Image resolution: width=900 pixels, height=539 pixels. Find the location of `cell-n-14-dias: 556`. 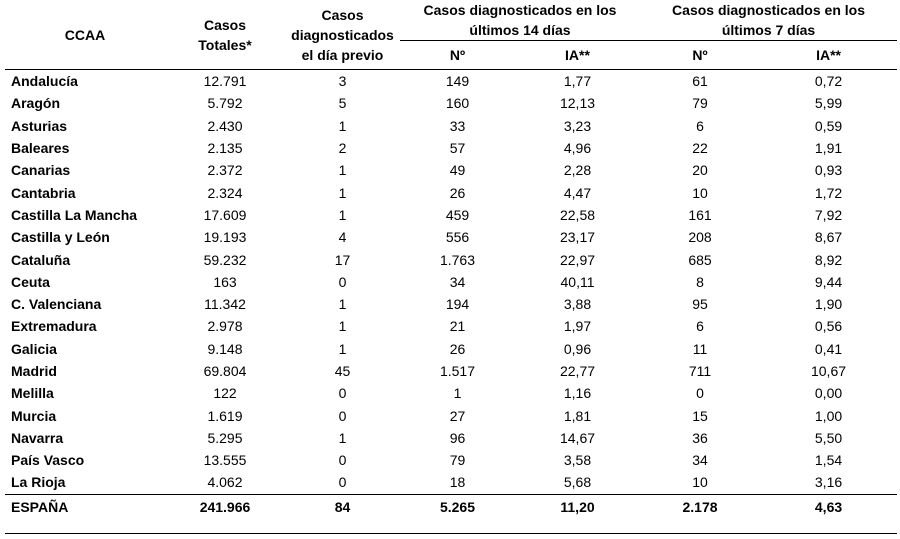

cell-n-14-dias: 556 is located at coordinates (457, 237).